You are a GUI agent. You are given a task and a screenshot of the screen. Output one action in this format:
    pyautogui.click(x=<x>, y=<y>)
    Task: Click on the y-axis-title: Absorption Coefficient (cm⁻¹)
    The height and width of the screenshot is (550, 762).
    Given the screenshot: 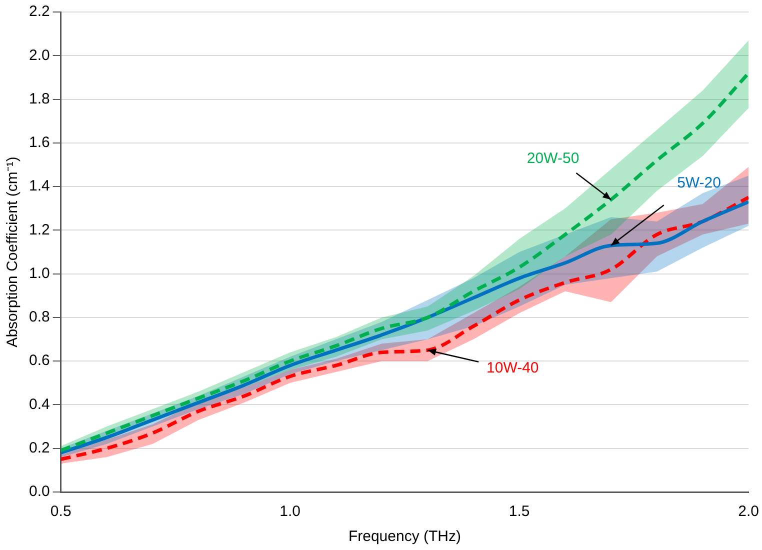 What is the action you would take?
    pyautogui.click(x=13, y=252)
    